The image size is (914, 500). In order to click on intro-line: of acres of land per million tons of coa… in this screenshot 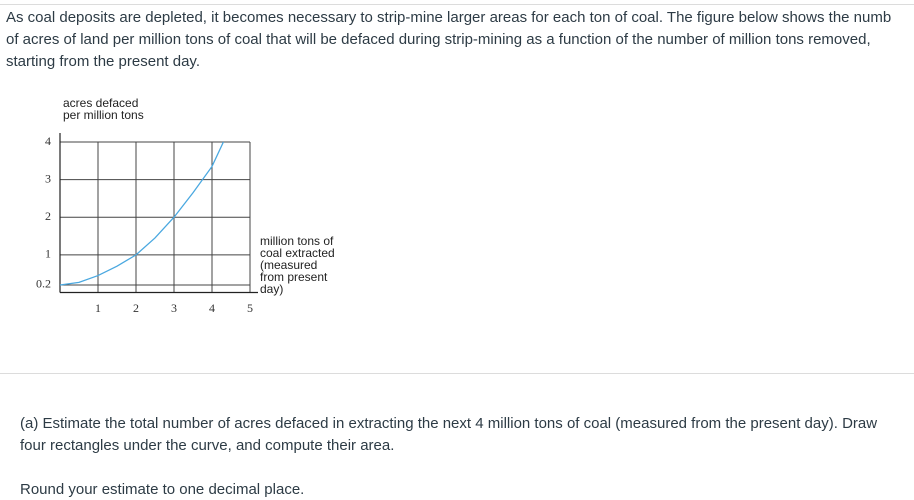, I will do `click(438, 39)`.